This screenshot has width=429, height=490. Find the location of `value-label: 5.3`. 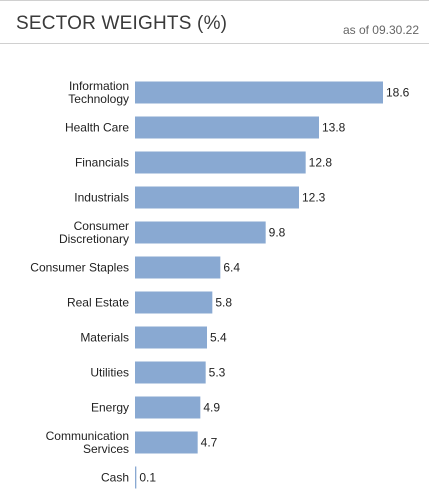

value-label: 5.3 is located at coordinates (217, 373).